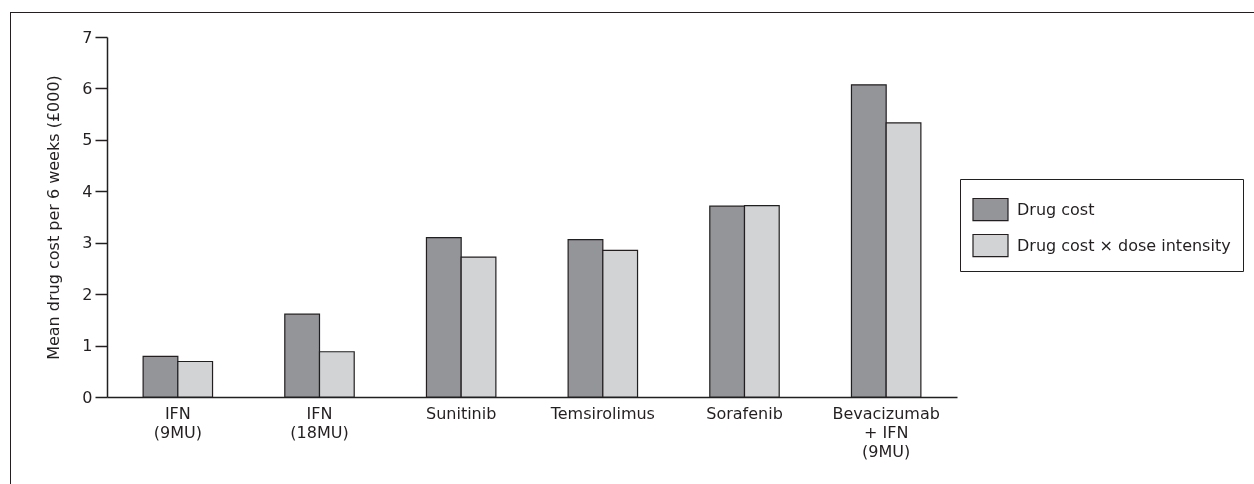  What do you see at coordinates (744, 413) in the screenshot?
I see `x-tick-label: Sorafenib` at bounding box center [744, 413].